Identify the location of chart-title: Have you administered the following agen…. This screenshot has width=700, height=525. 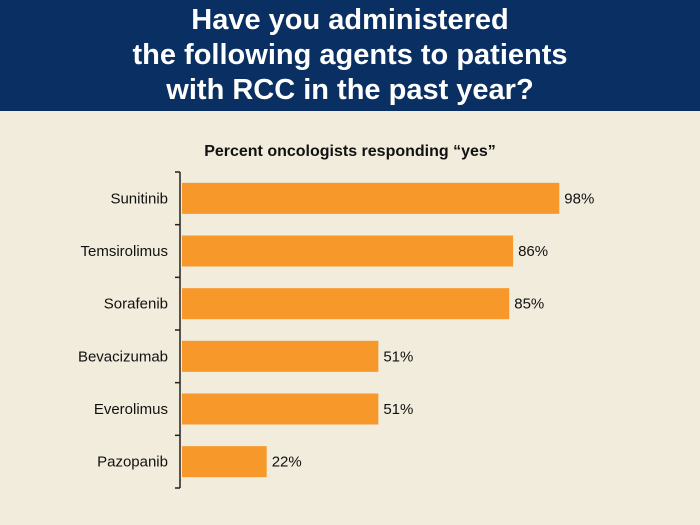
(350, 55).